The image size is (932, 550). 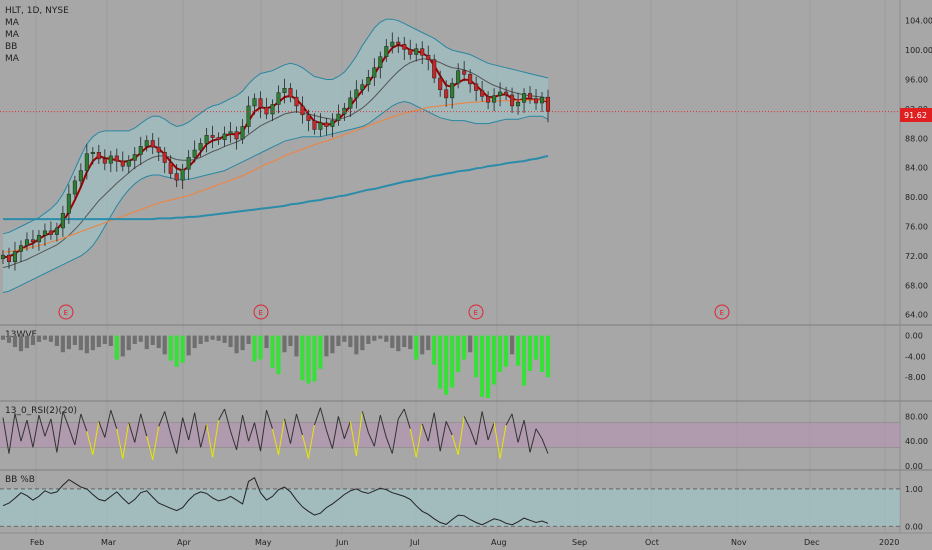 What do you see at coordinates (915, 357) in the screenshot?
I see `wvf-axis: 0.00 -4.00 -8.00` at bounding box center [915, 357].